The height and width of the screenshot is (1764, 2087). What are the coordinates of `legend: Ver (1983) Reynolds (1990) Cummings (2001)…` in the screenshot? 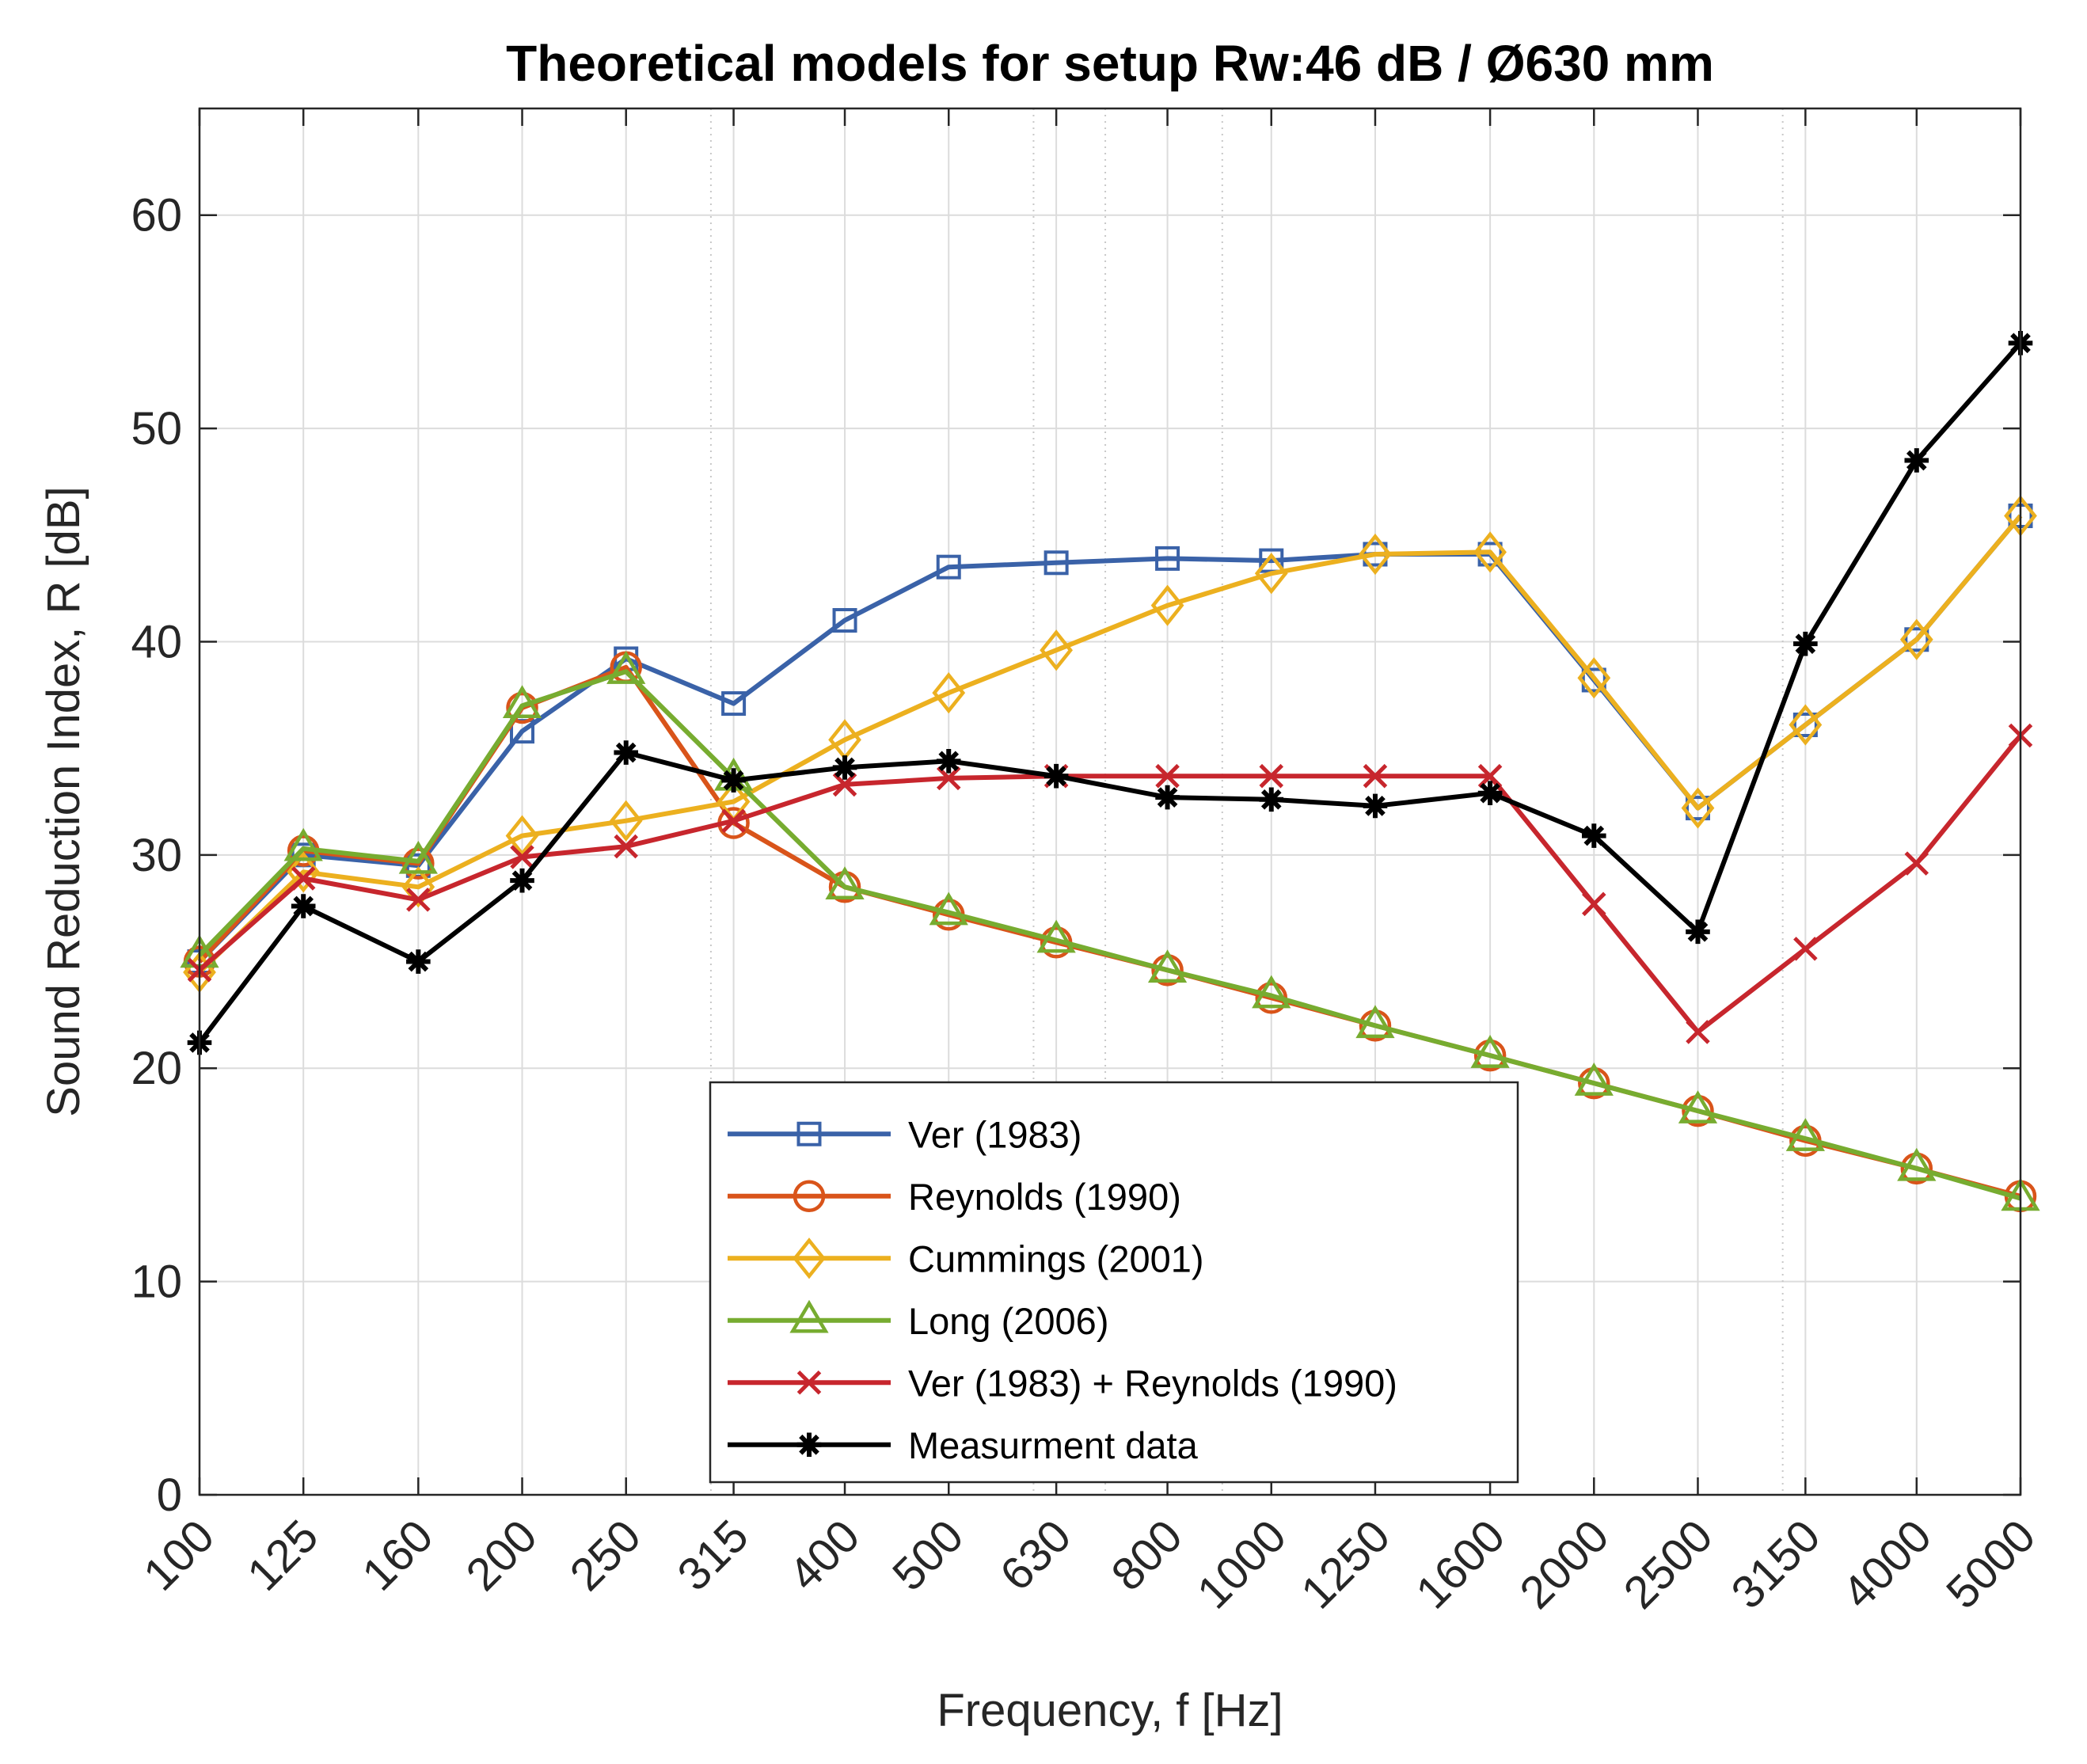 It's located at (1114, 1282).